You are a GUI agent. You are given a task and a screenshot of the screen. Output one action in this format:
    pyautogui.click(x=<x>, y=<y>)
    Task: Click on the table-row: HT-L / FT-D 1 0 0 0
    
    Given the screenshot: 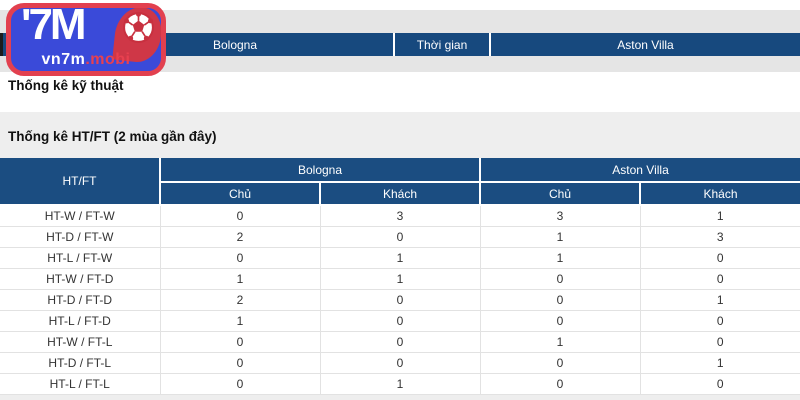 What is the action you would take?
    pyautogui.click(x=400, y=320)
    